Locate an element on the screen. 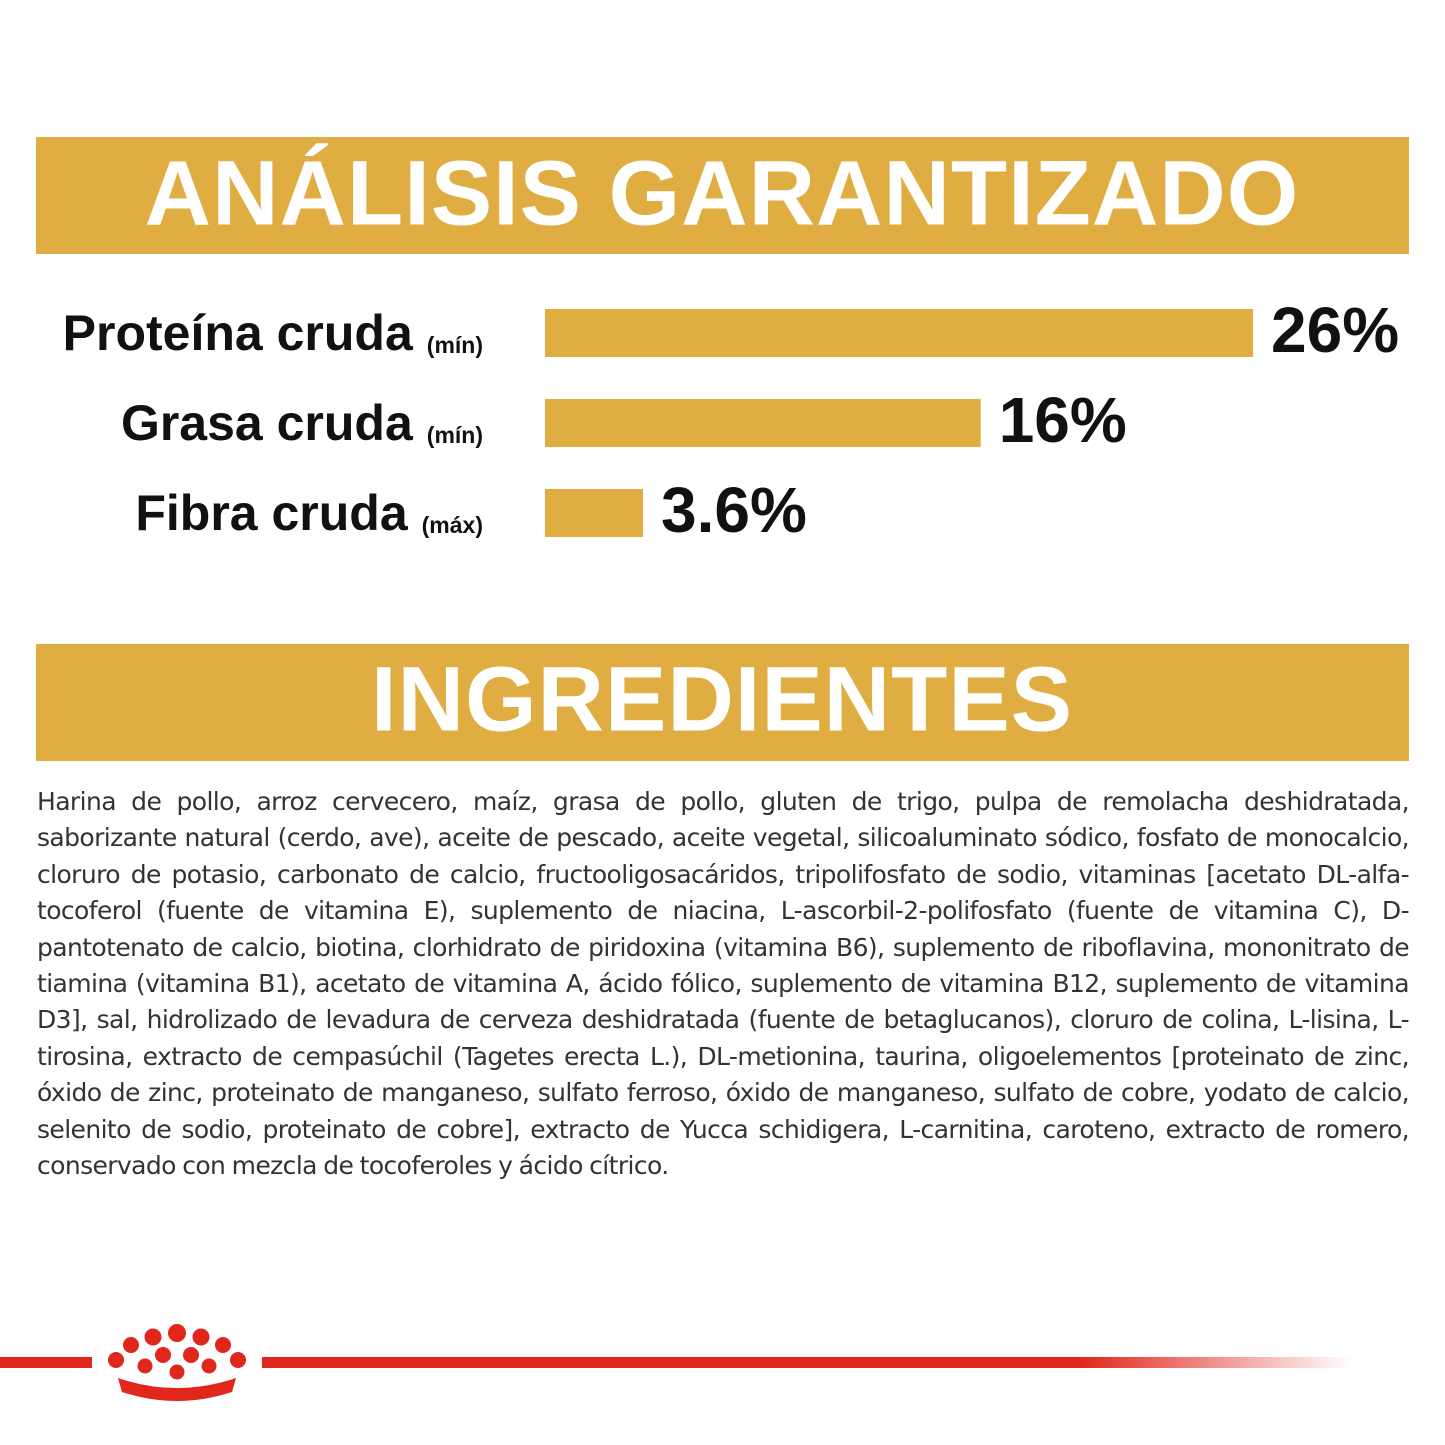 The width and height of the screenshot is (1445, 1445). title-banner is located at coordinates (722, 195).